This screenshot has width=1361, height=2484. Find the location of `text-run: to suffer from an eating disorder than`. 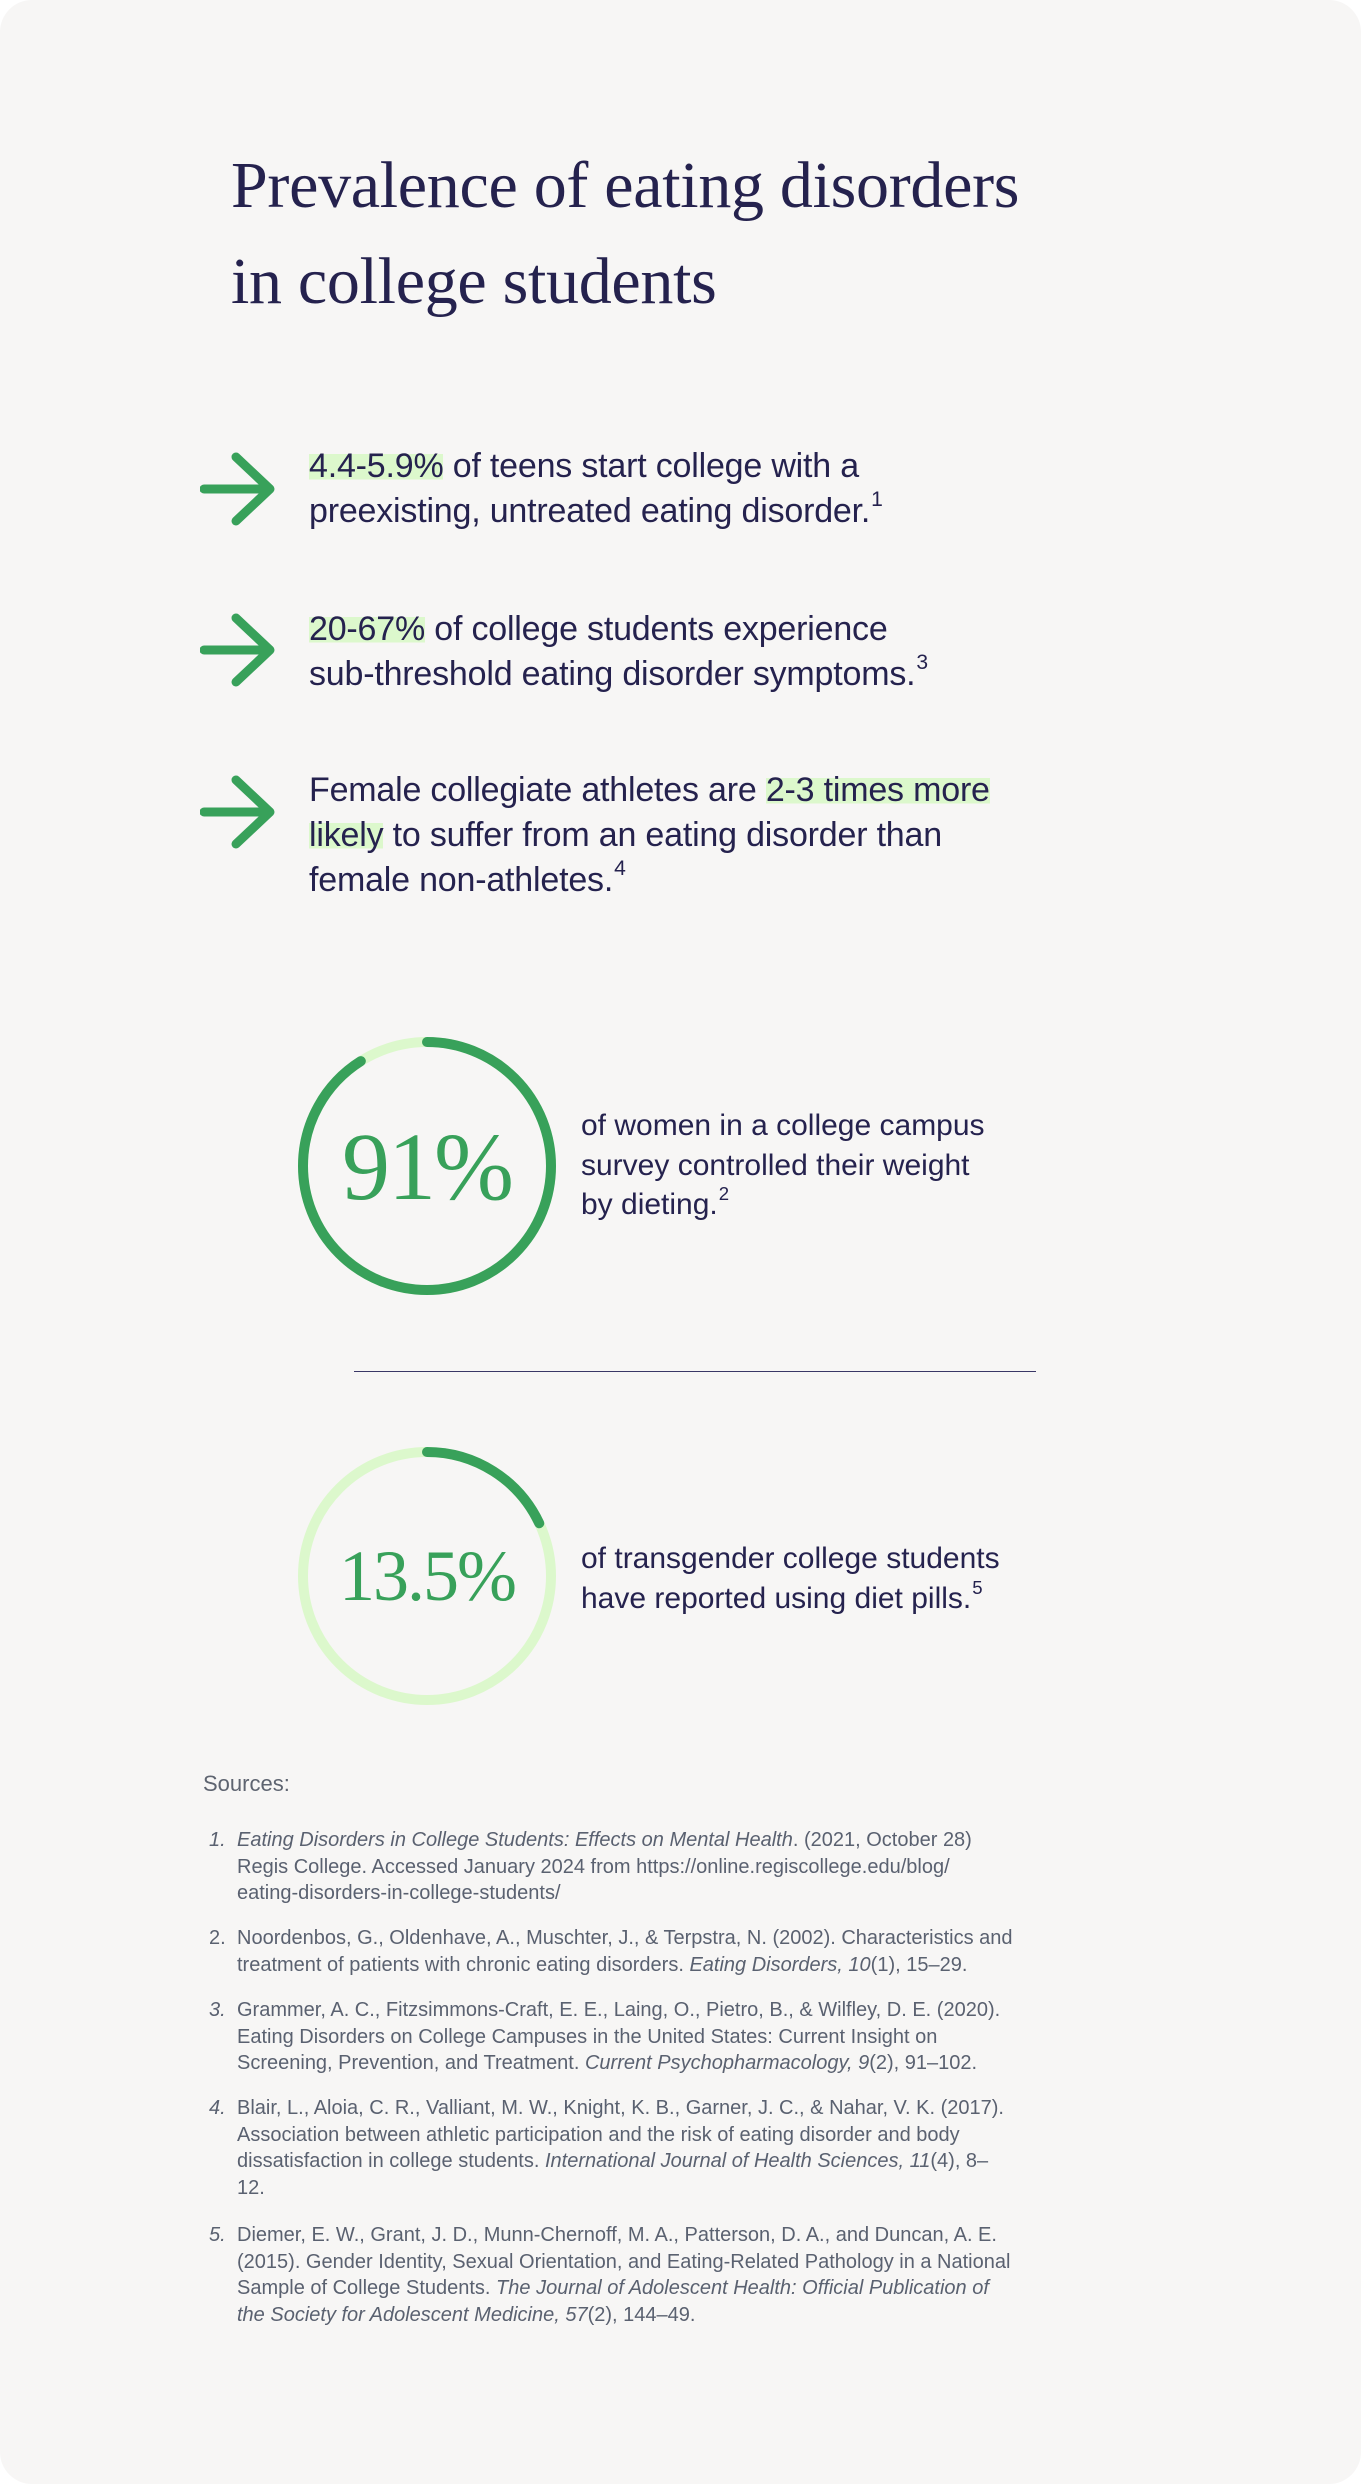

text-run: to suffer from an eating disorder than is located at coordinates (663, 835).